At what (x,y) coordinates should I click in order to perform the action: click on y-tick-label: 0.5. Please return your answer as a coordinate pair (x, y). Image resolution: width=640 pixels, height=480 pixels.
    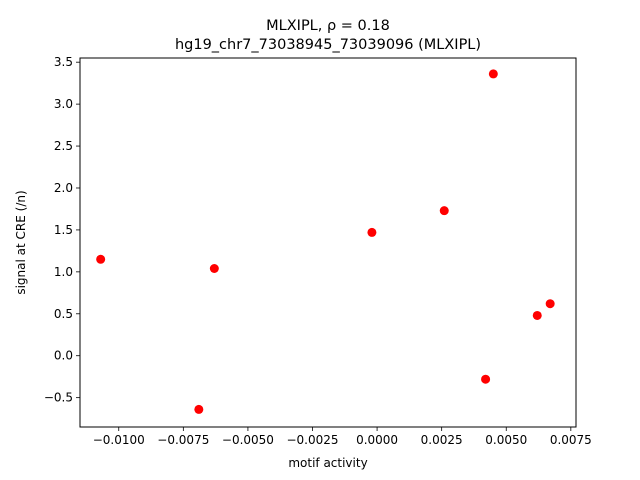
    Looking at the image, I should click on (63, 314).